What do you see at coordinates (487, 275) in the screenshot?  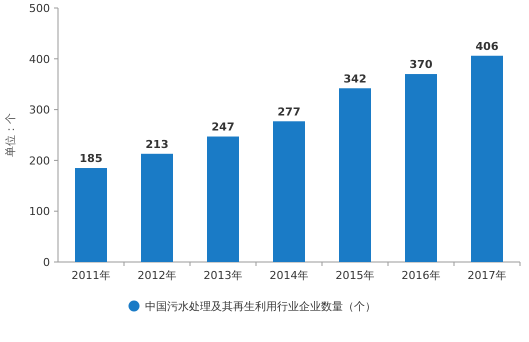 I see `x-tick-label: 2017年` at bounding box center [487, 275].